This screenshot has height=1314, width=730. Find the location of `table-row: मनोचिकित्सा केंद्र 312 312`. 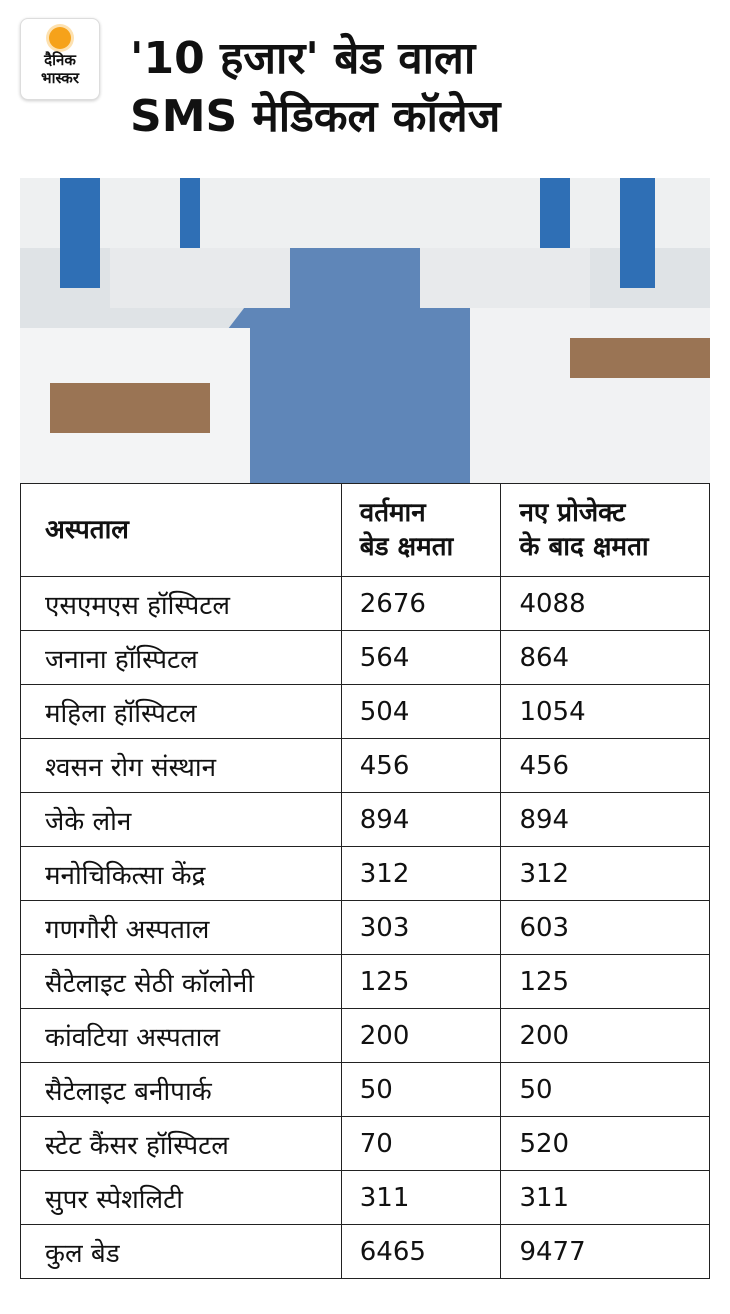

table-row: मनोचिकित्सा केंद्र 312 312 is located at coordinates (365, 873).